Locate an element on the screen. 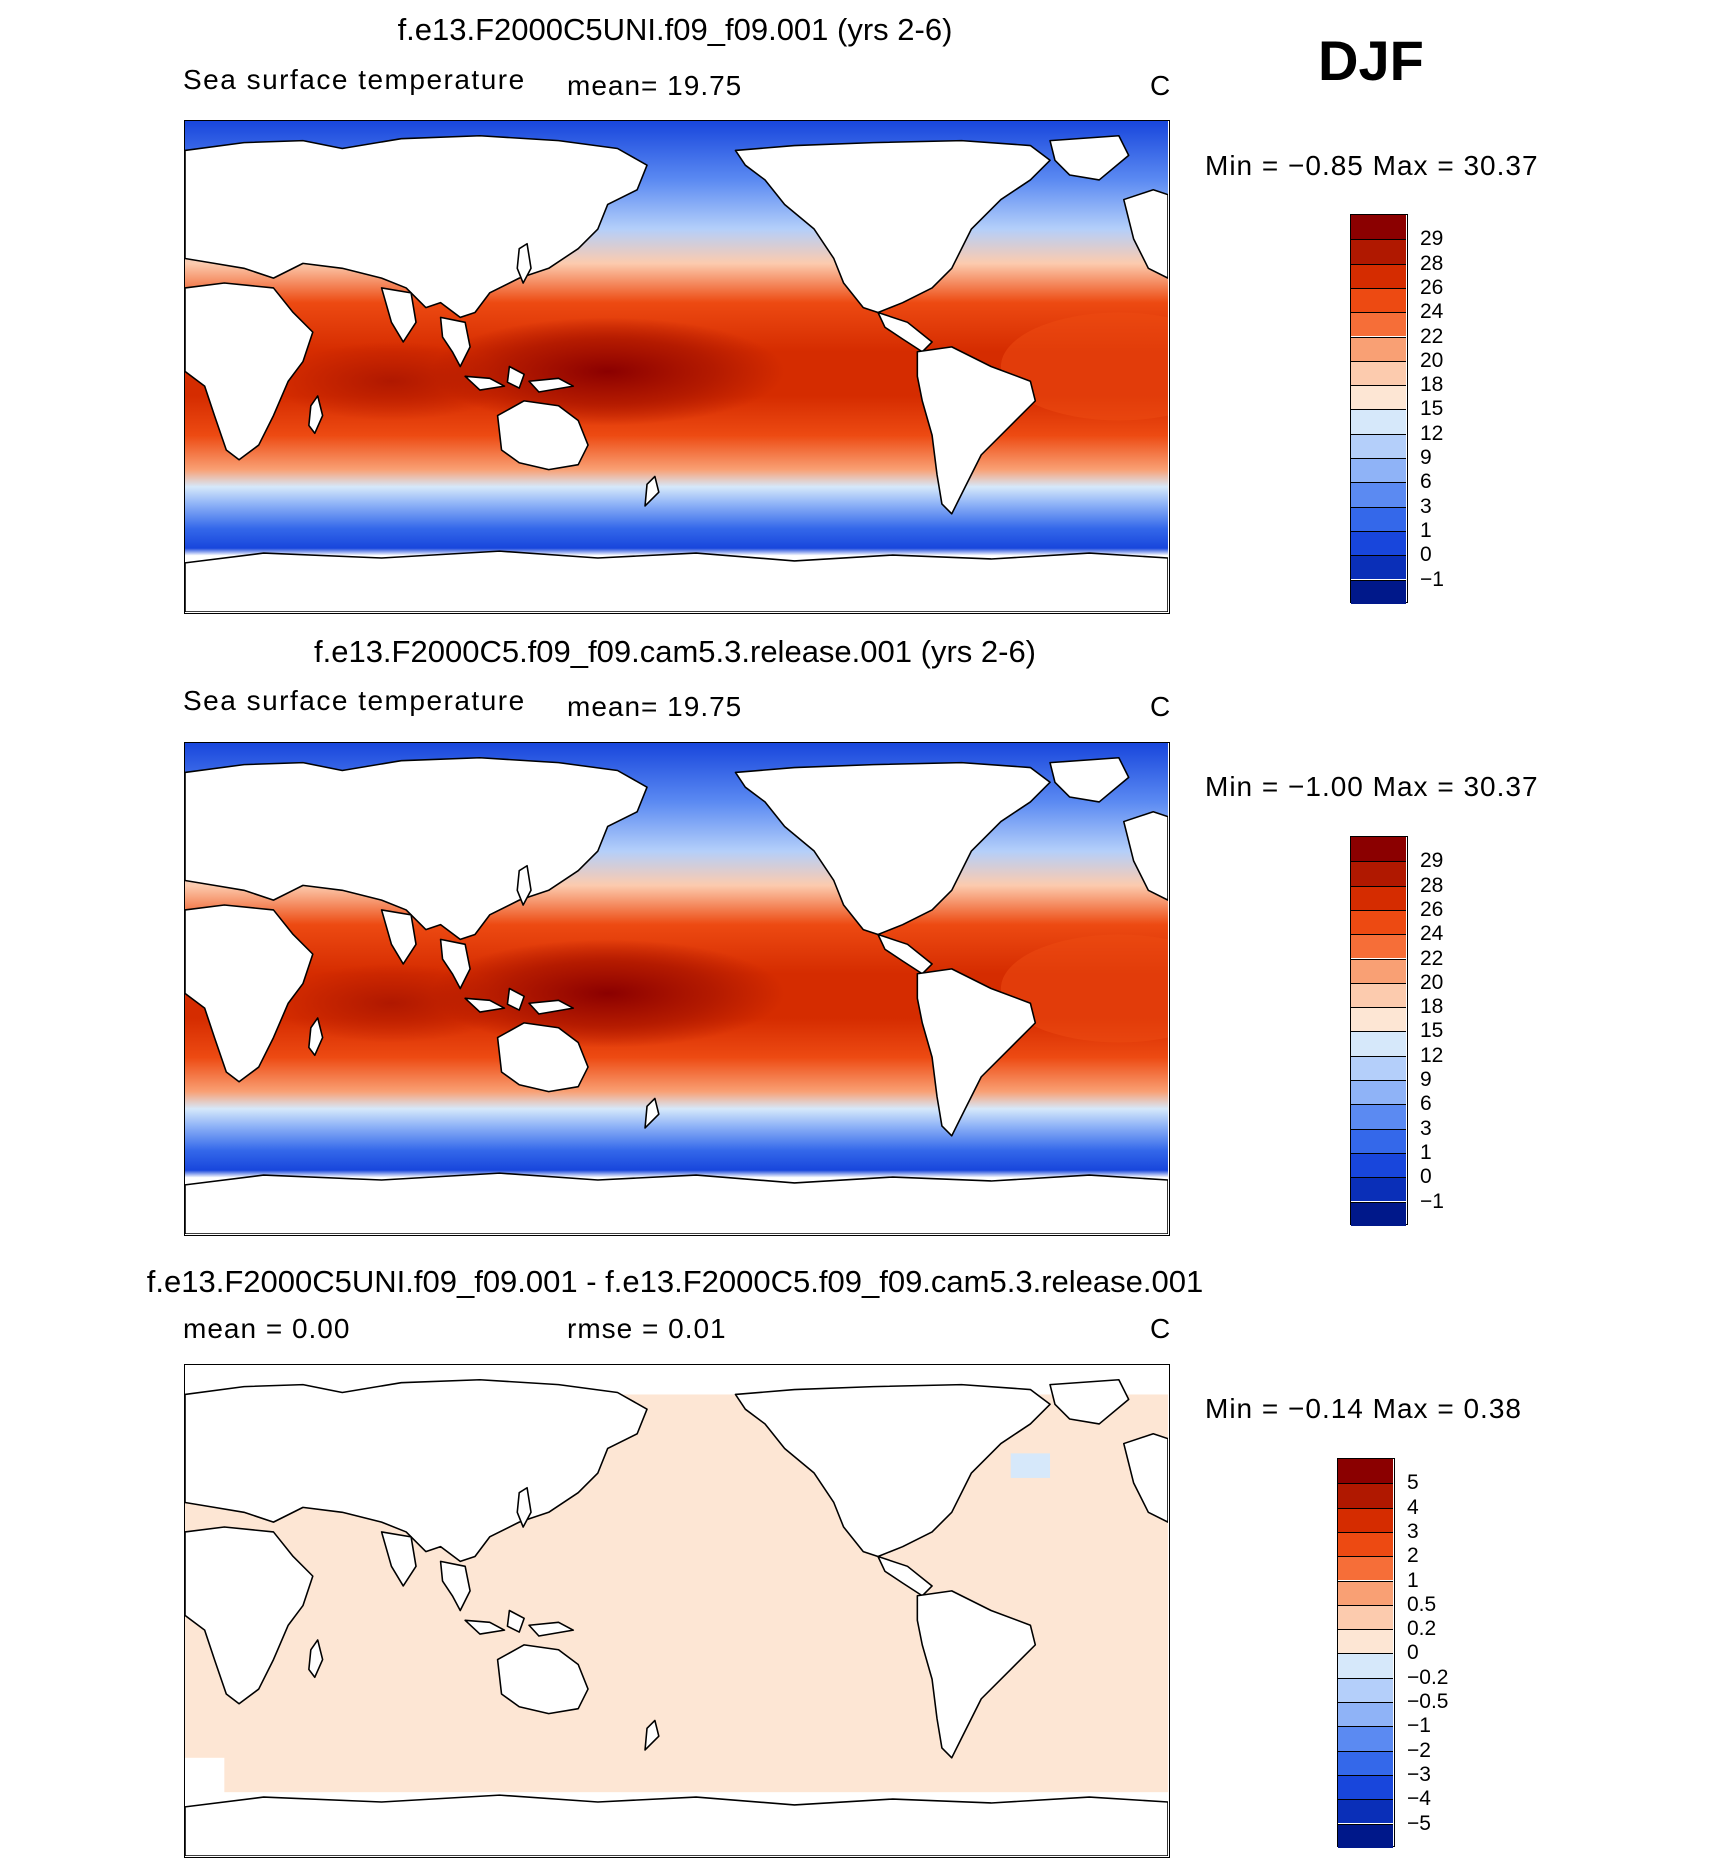  colorbar-label: 5 is located at coordinates (1413, 1483).